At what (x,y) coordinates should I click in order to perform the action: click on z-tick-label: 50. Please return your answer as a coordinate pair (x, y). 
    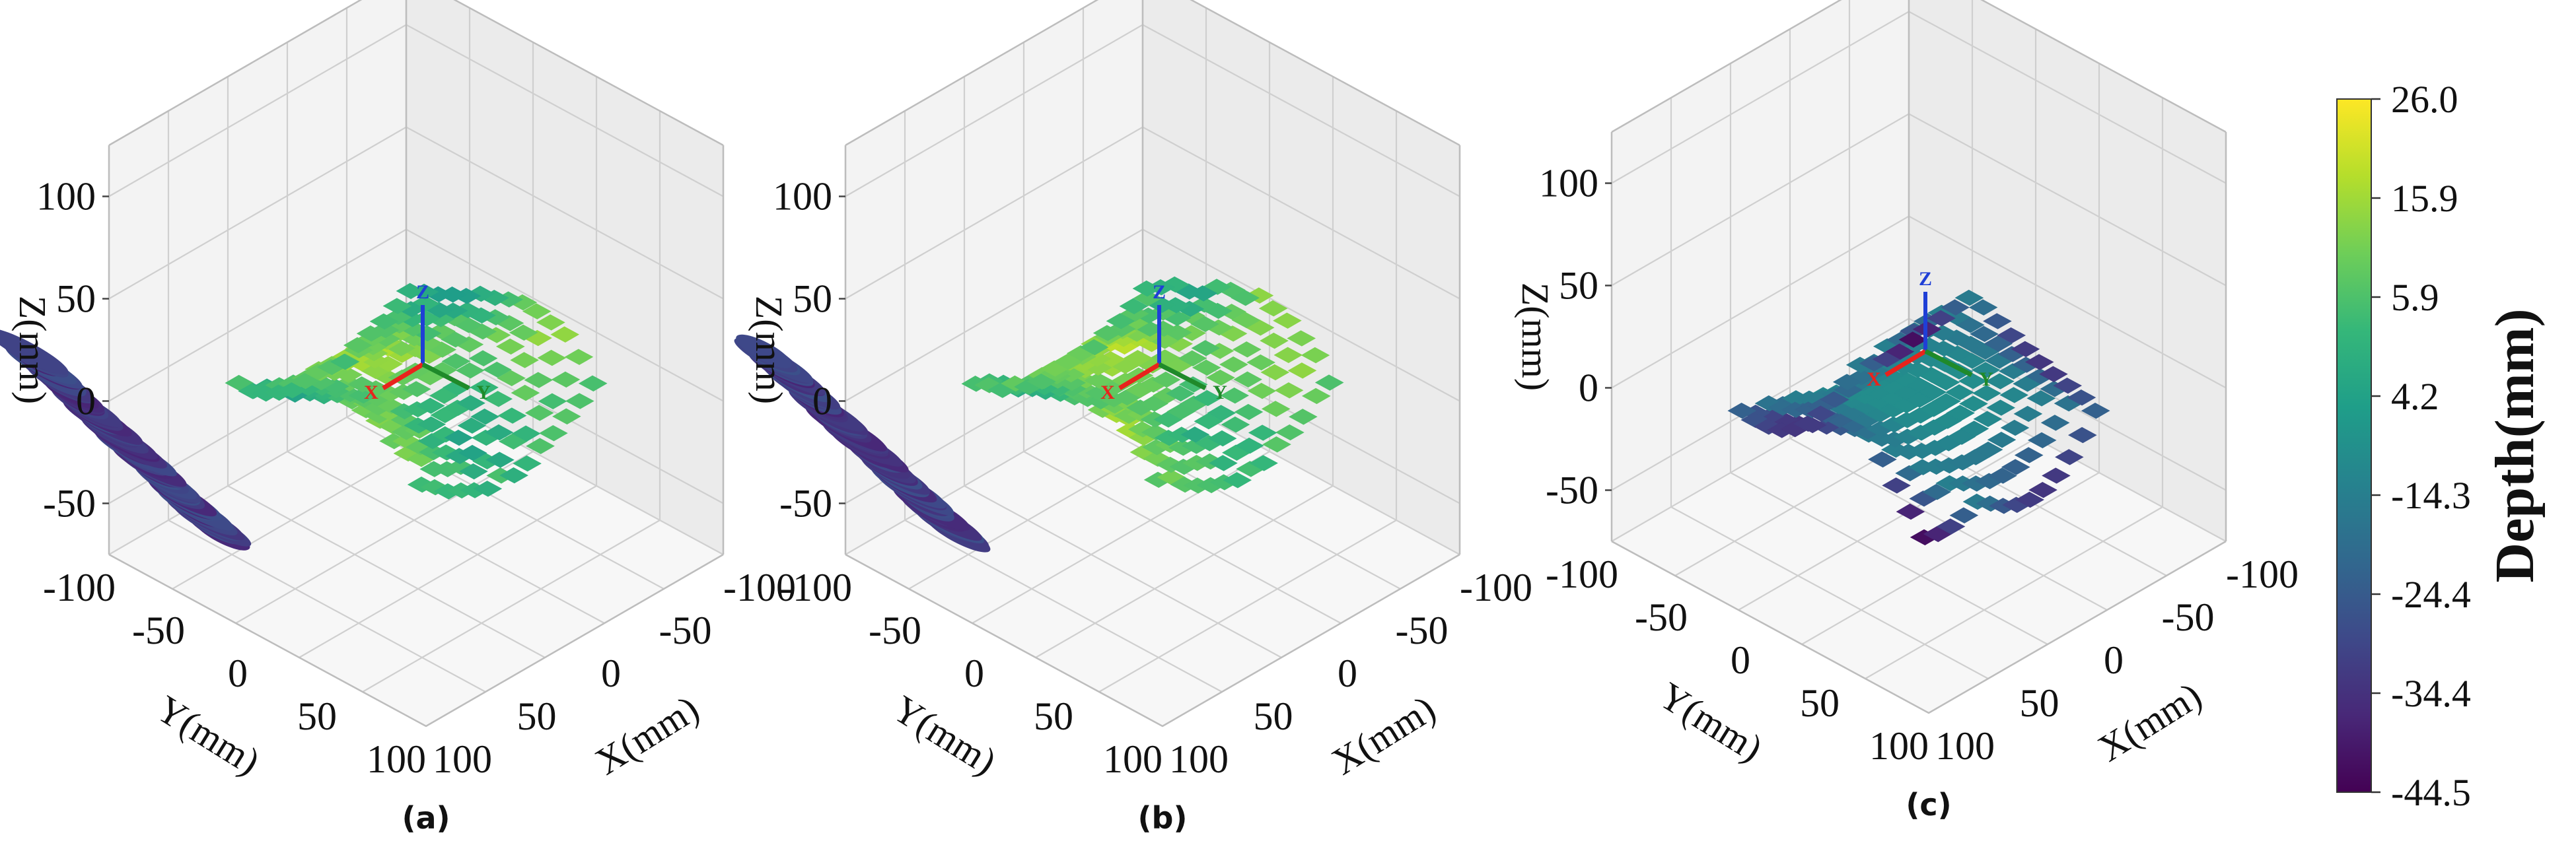
    Looking at the image, I should click on (813, 299).